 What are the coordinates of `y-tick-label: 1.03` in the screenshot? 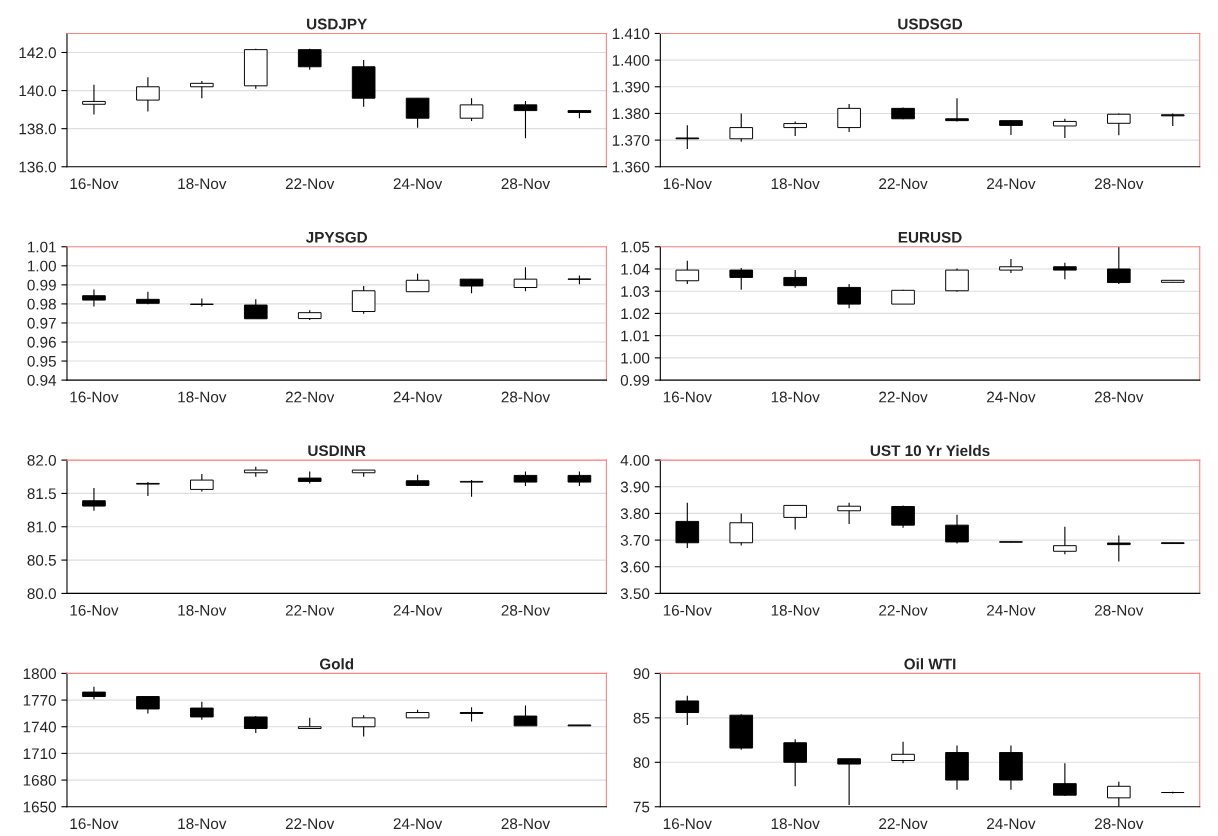 It's located at (635, 291).